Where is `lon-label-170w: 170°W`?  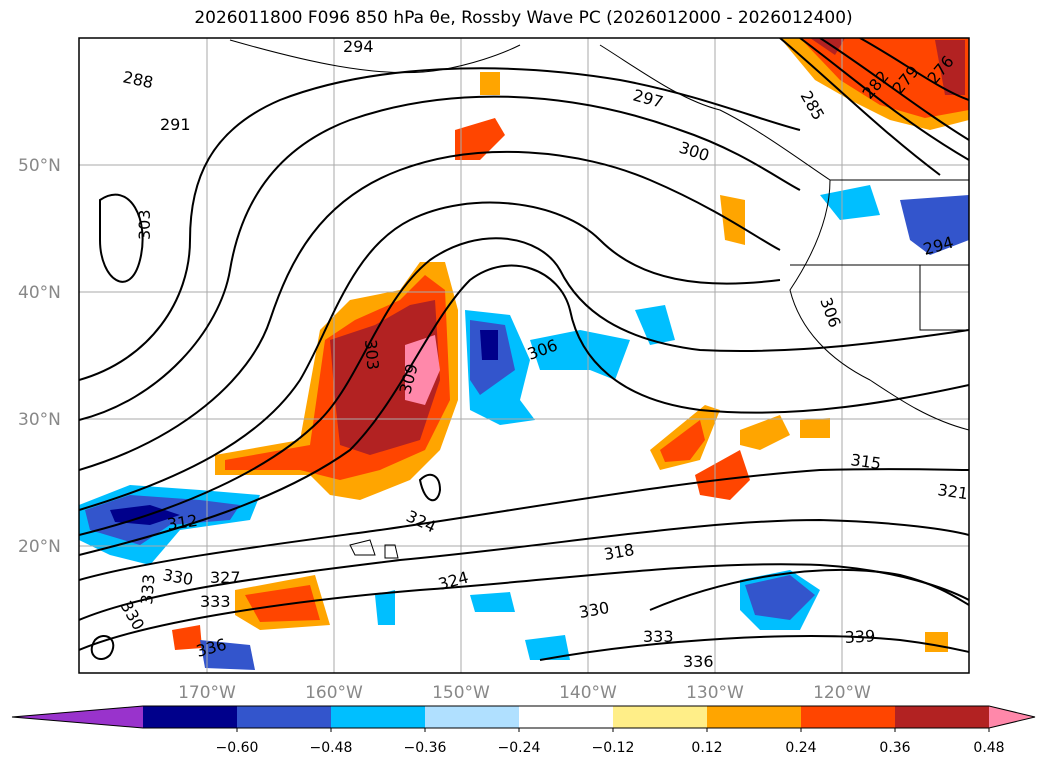 lon-label-170w: 170°W is located at coordinates (207, 693).